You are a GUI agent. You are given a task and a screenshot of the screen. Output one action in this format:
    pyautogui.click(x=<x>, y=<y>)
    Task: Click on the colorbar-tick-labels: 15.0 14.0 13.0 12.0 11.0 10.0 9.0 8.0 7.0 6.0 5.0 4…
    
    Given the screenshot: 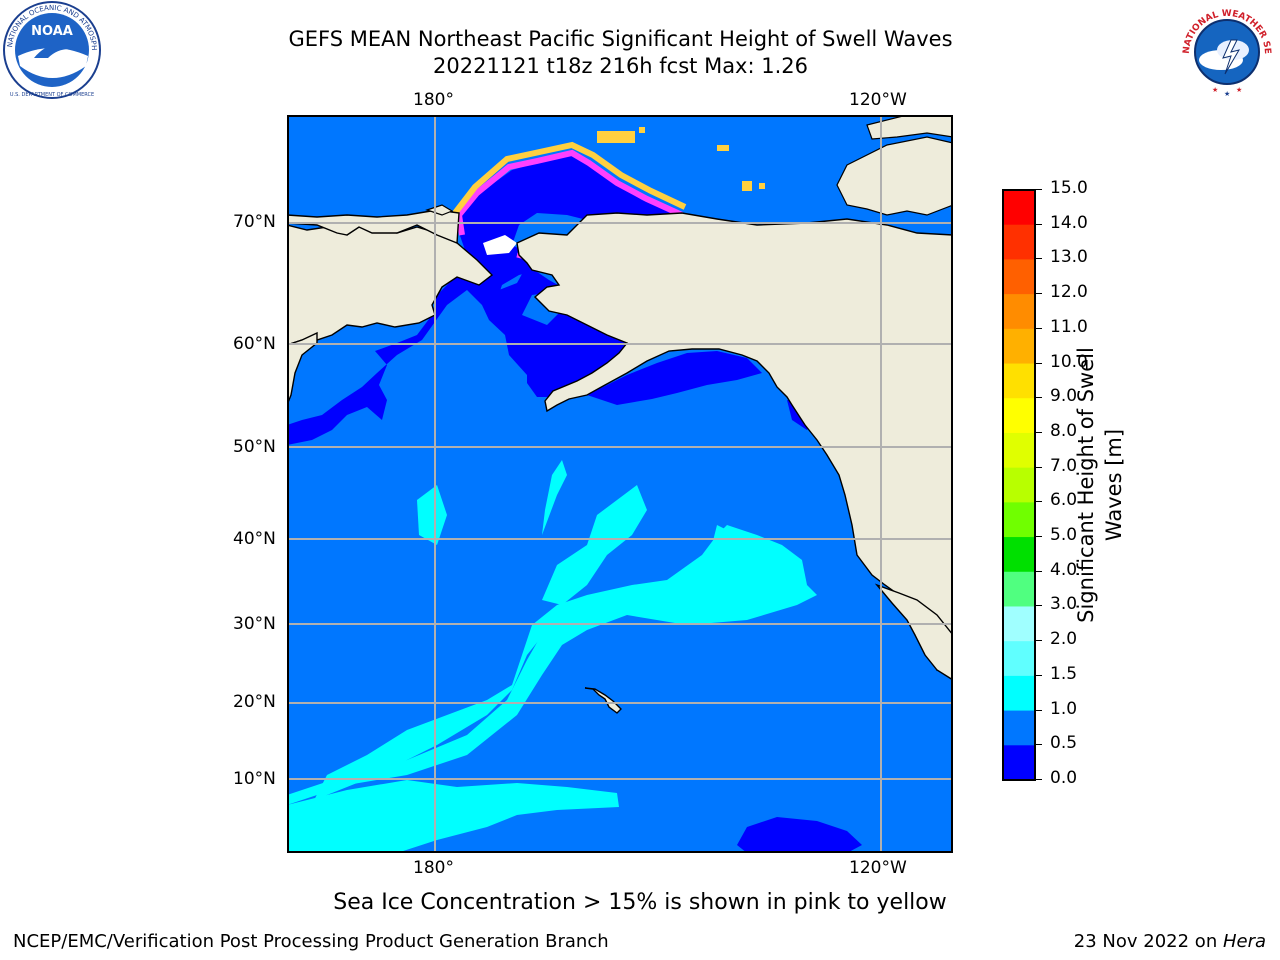 What is the action you would take?
    pyautogui.click(x=1071, y=483)
    